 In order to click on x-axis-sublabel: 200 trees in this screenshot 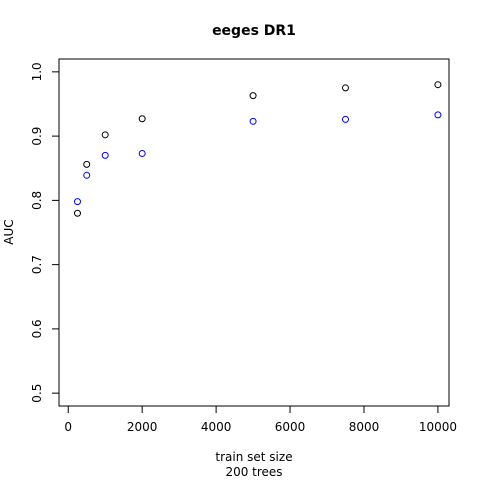, I will do `click(253, 472)`.